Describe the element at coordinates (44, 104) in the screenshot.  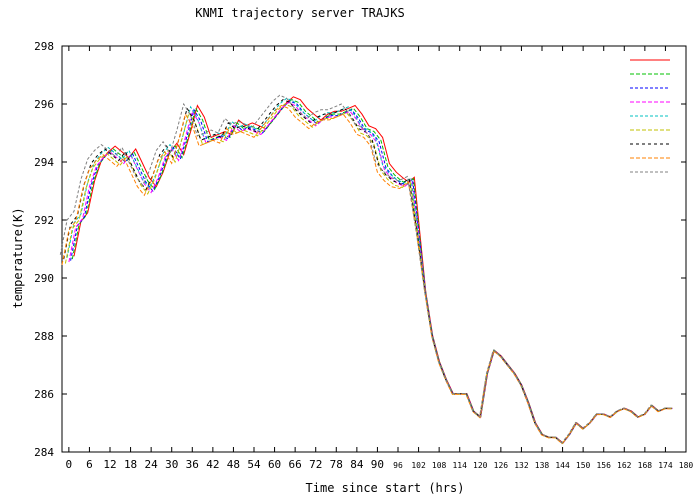
I see `y-tick-label: 296` at that location.